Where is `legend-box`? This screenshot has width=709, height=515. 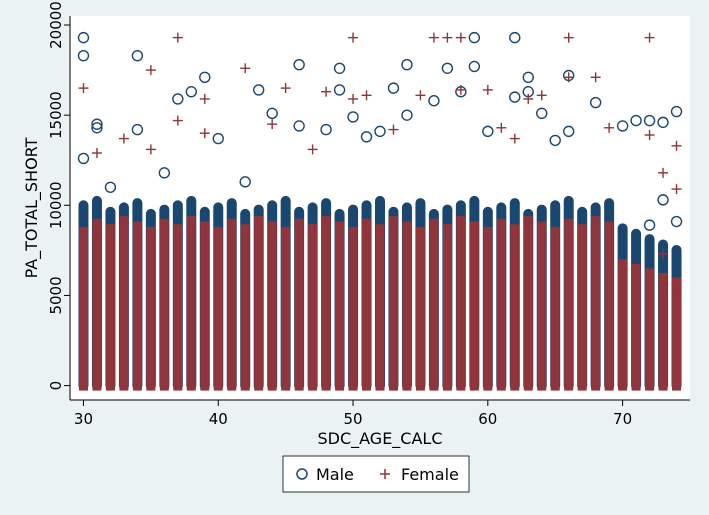
legend-box is located at coordinates (376, 474).